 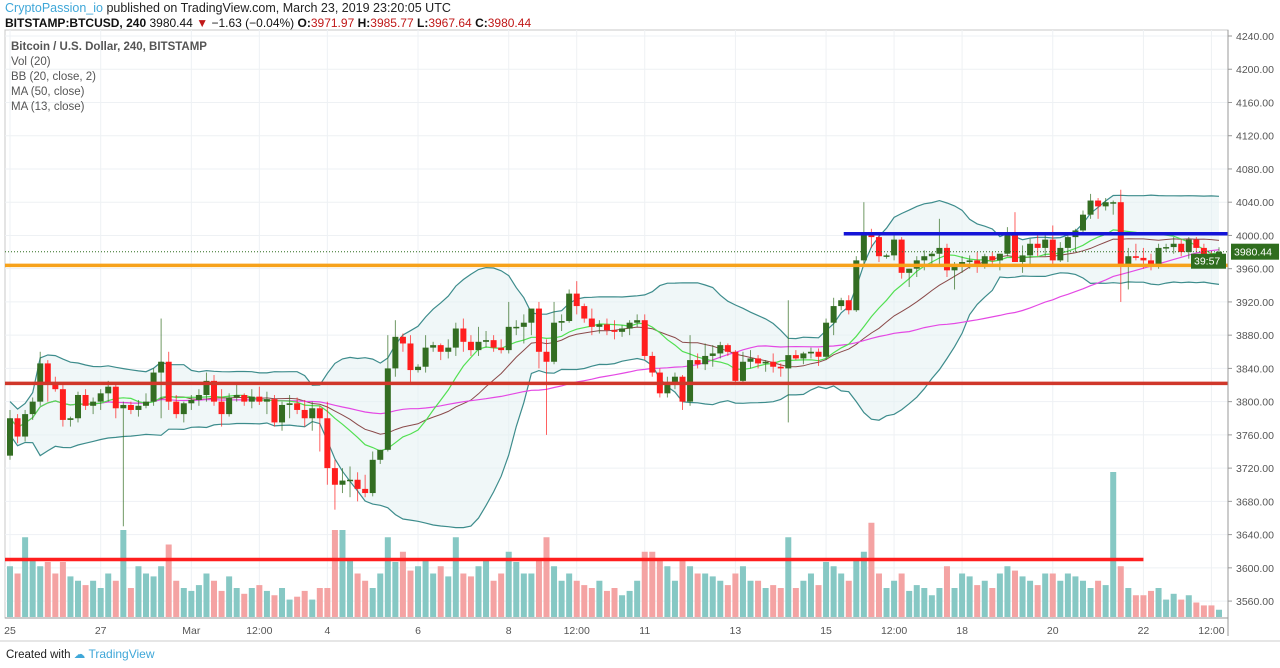 What do you see at coordinates (1255, 37) in the screenshot?
I see `y-tick-label: 4240.00` at bounding box center [1255, 37].